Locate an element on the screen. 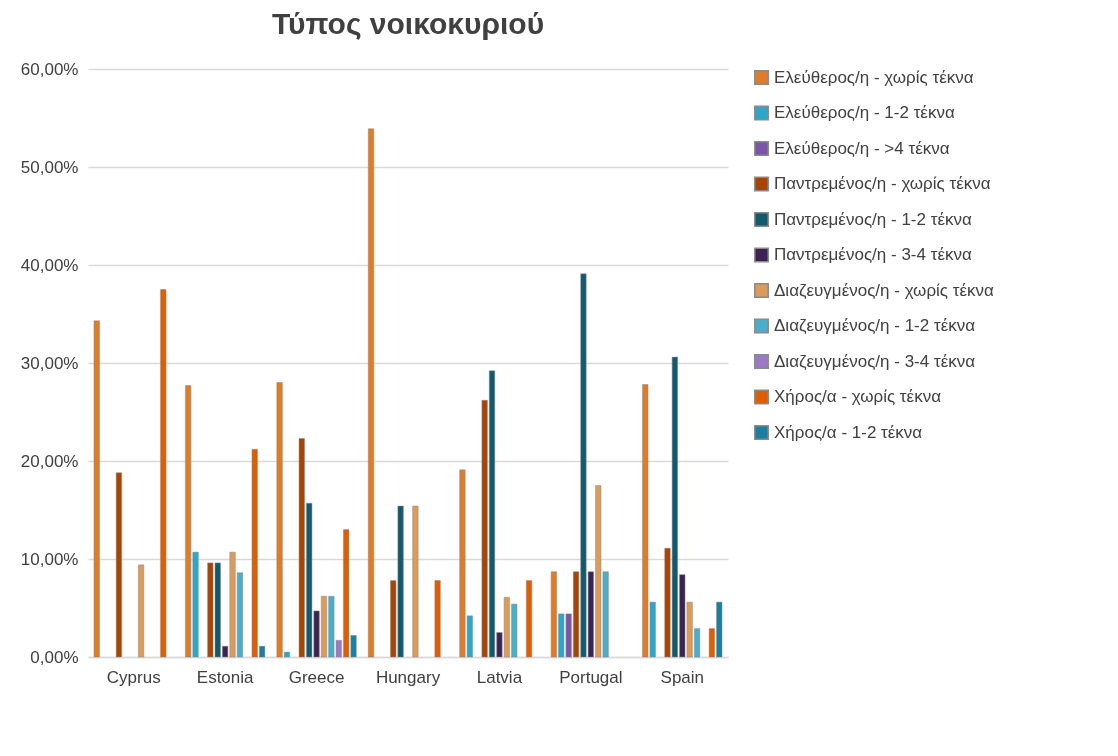  legend-label: Ελεύθερος/η - 1-2 τέκνα is located at coordinates (864, 112).